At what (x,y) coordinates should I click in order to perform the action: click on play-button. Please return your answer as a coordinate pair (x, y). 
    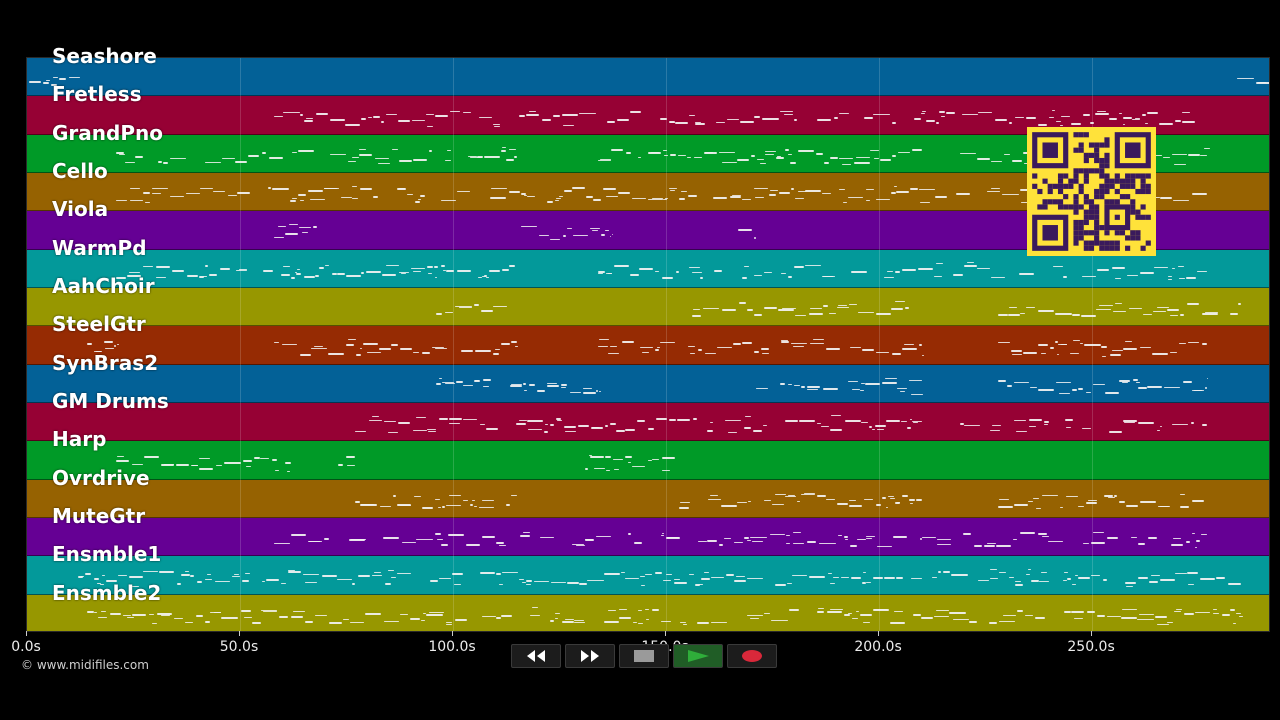
    Looking at the image, I should click on (698, 656).